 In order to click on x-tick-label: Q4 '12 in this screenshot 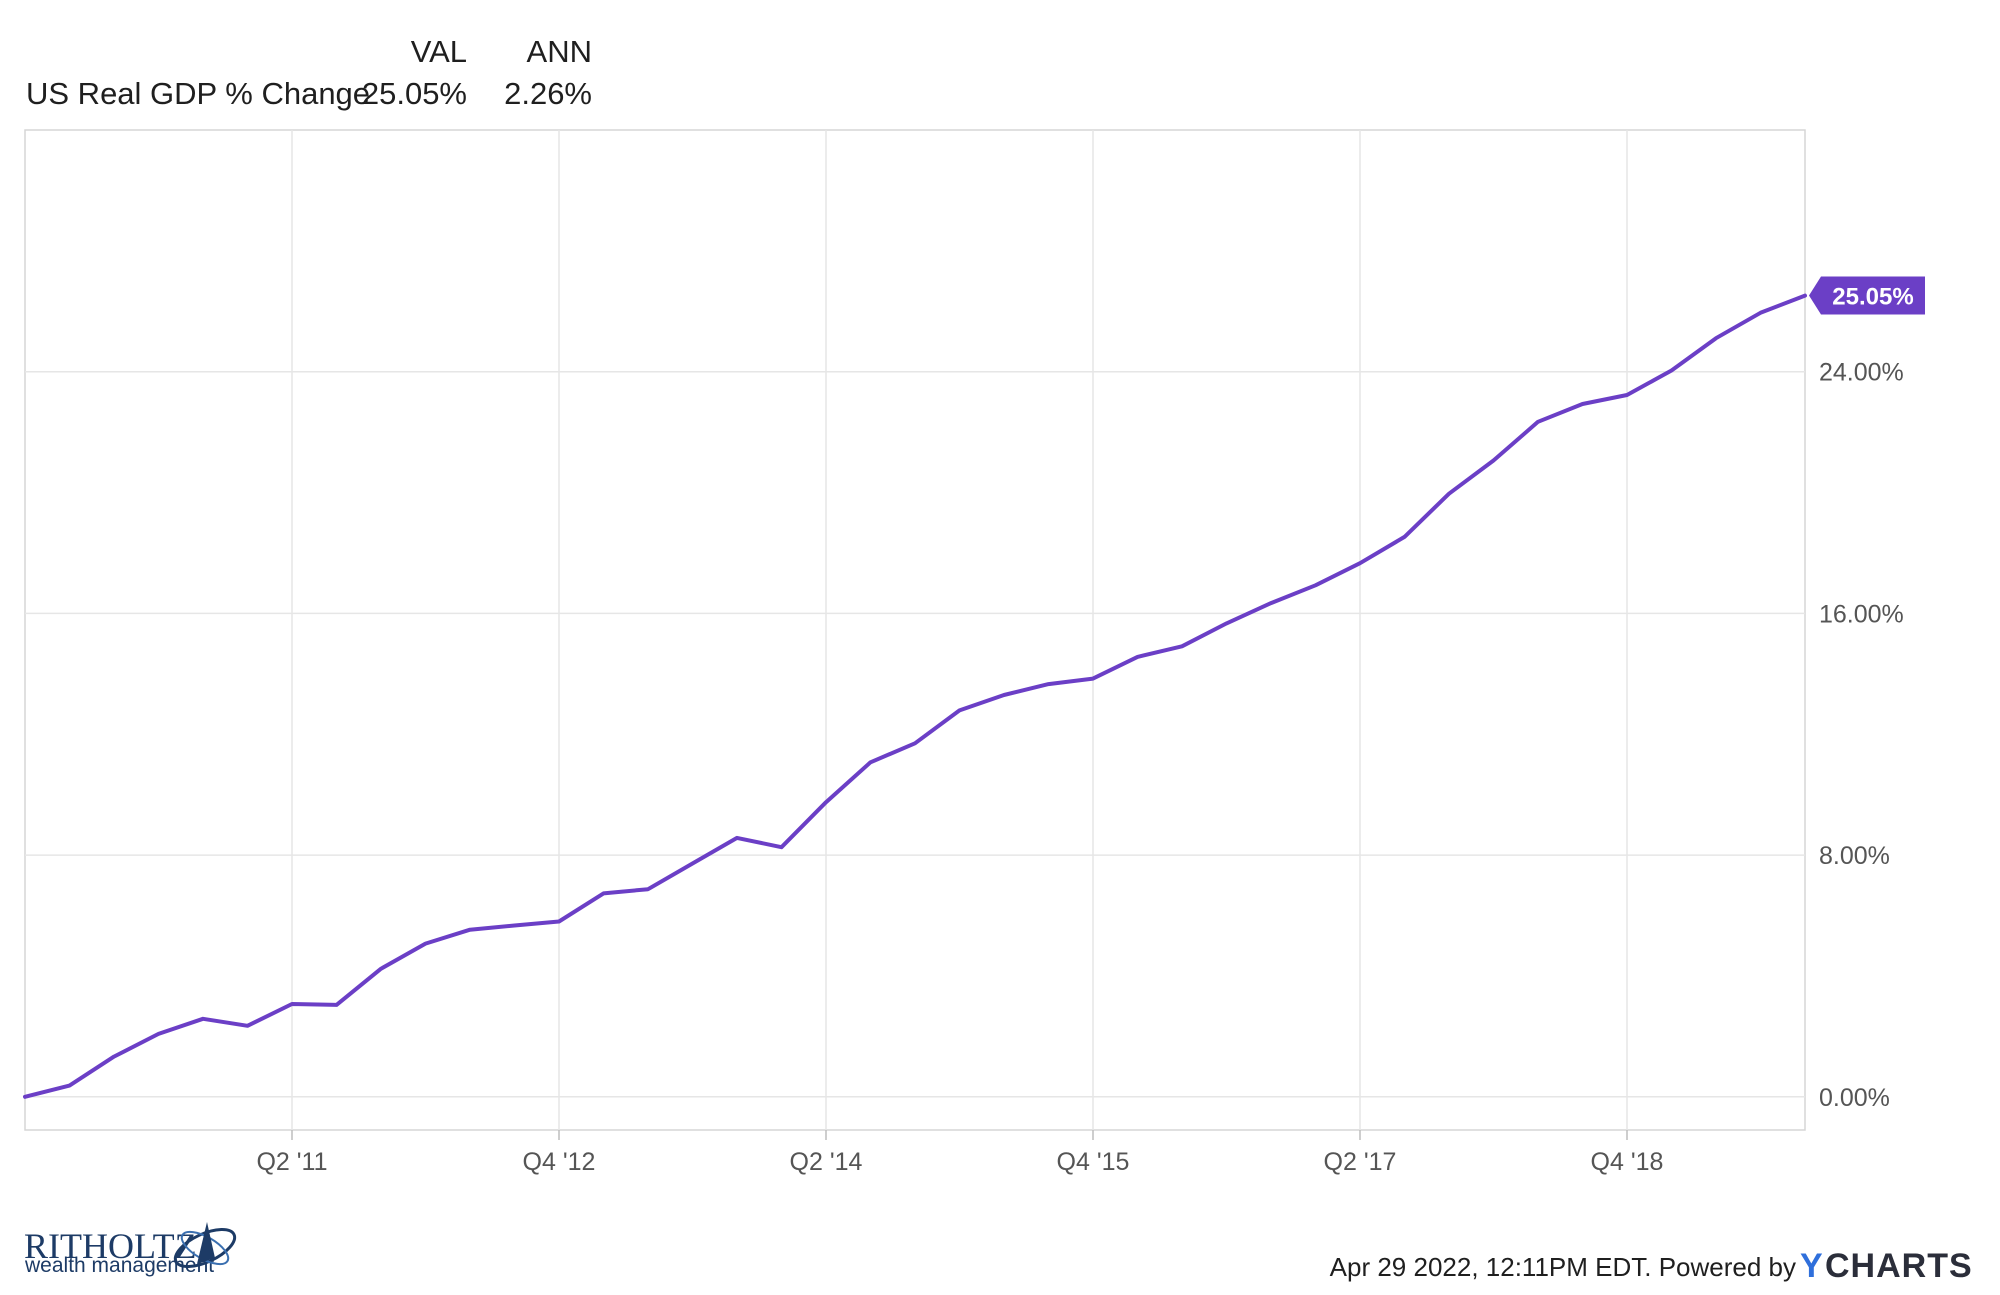, I will do `click(559, 1162)`.